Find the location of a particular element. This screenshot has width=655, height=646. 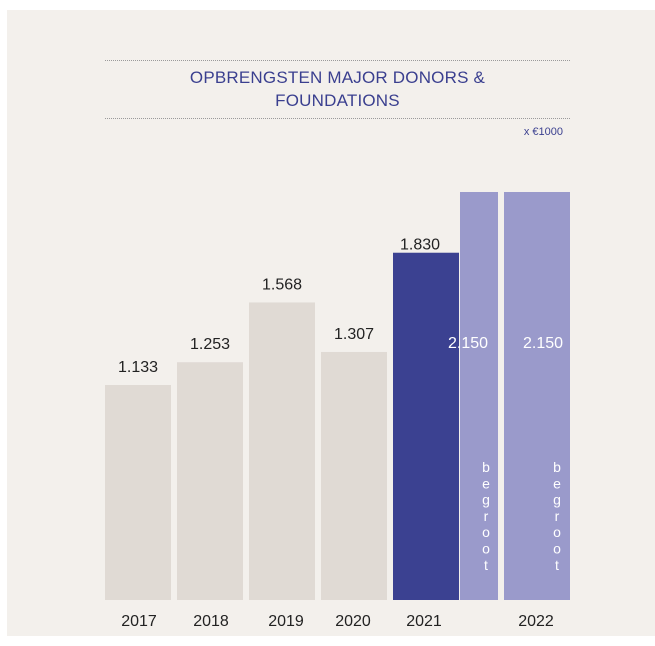

value-label-2021-begroot: 2.150 is located at coordinates (468, 343).